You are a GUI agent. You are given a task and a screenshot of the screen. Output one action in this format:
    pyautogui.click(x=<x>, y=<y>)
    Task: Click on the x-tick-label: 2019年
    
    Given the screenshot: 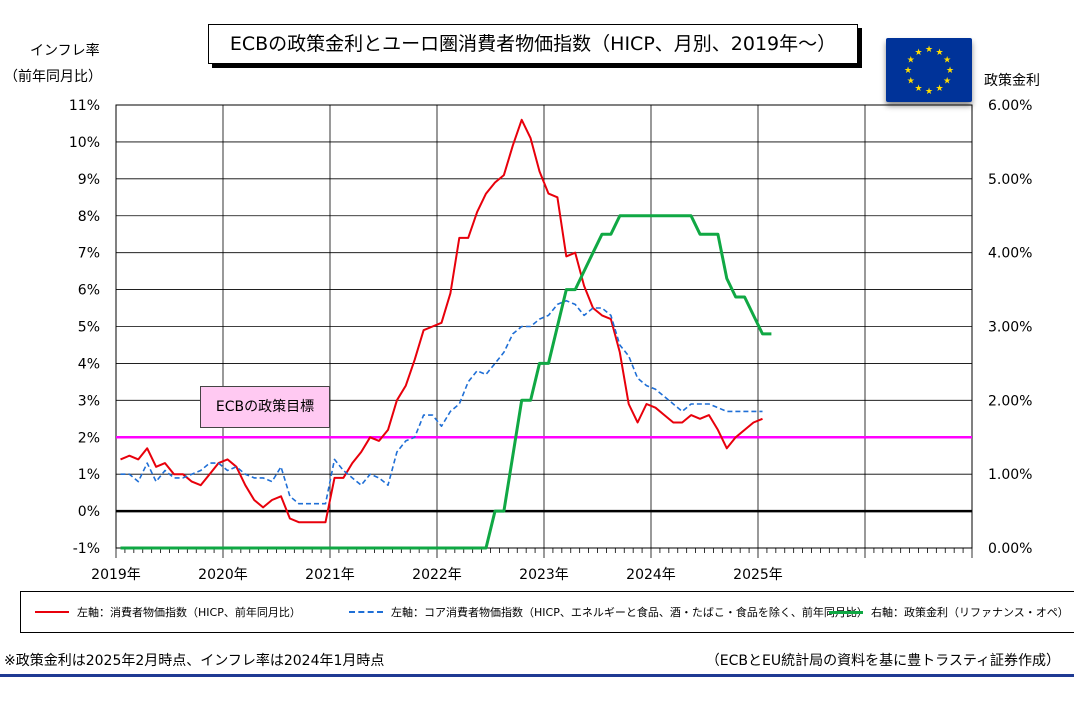 What is the action you would take?
    pyautogui.click(x=116, y=575)
    